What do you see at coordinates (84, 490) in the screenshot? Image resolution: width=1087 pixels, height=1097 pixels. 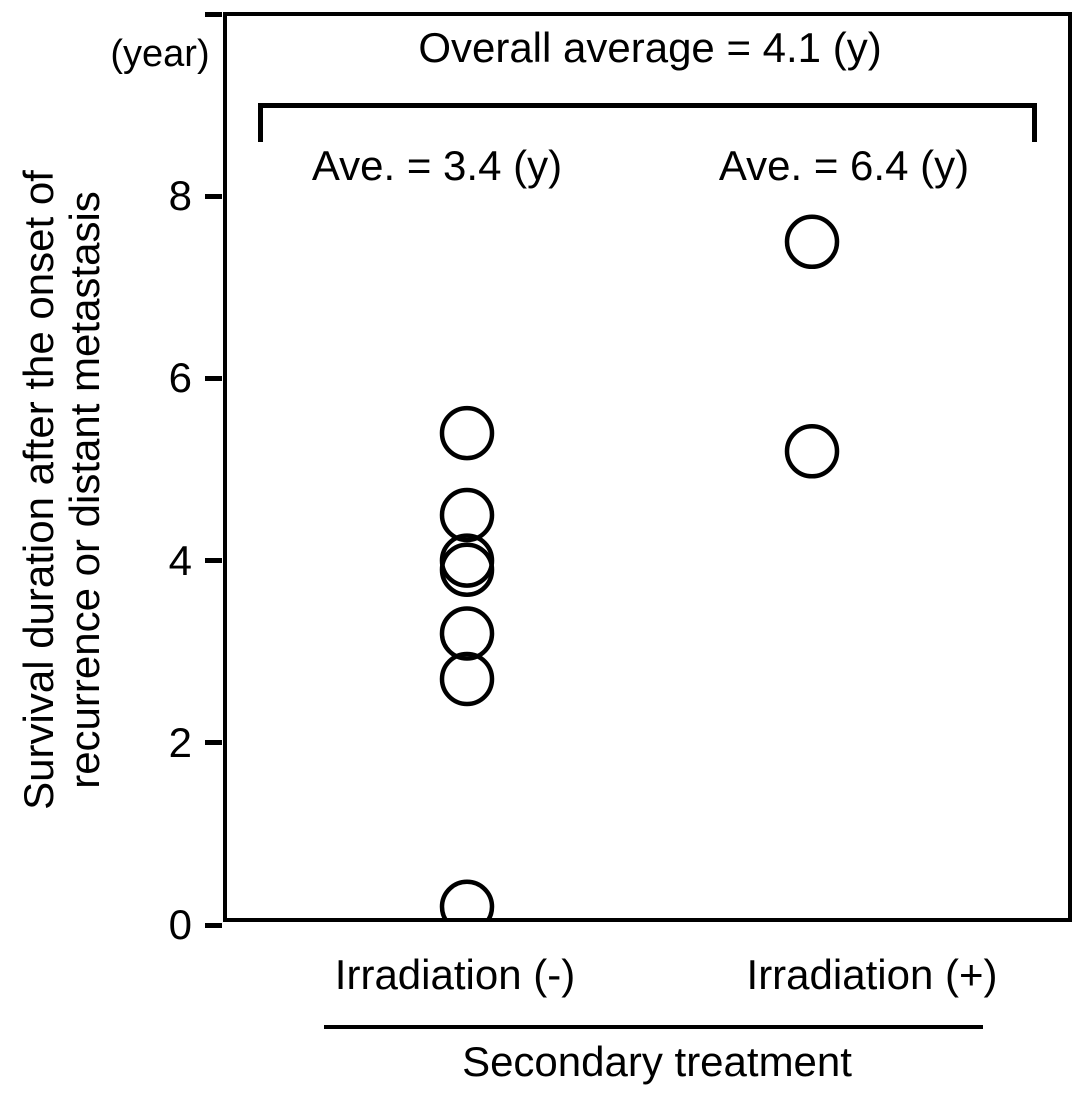 I see `y-axis-title-line2: recurrence or distant metastasis` at bounding box center [84, 490].